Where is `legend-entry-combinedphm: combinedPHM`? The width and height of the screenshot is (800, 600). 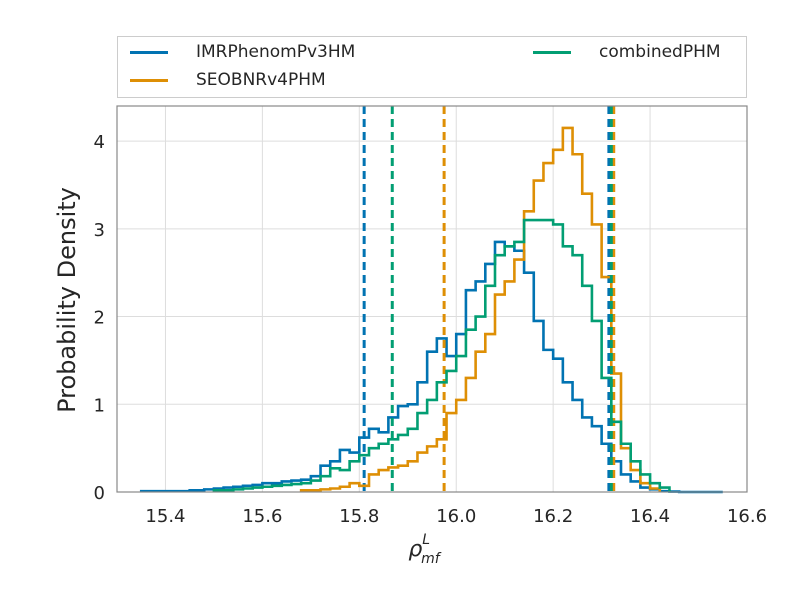
legend-entry-combinedphm: combinedPHM is located at coordinates (627, 52).